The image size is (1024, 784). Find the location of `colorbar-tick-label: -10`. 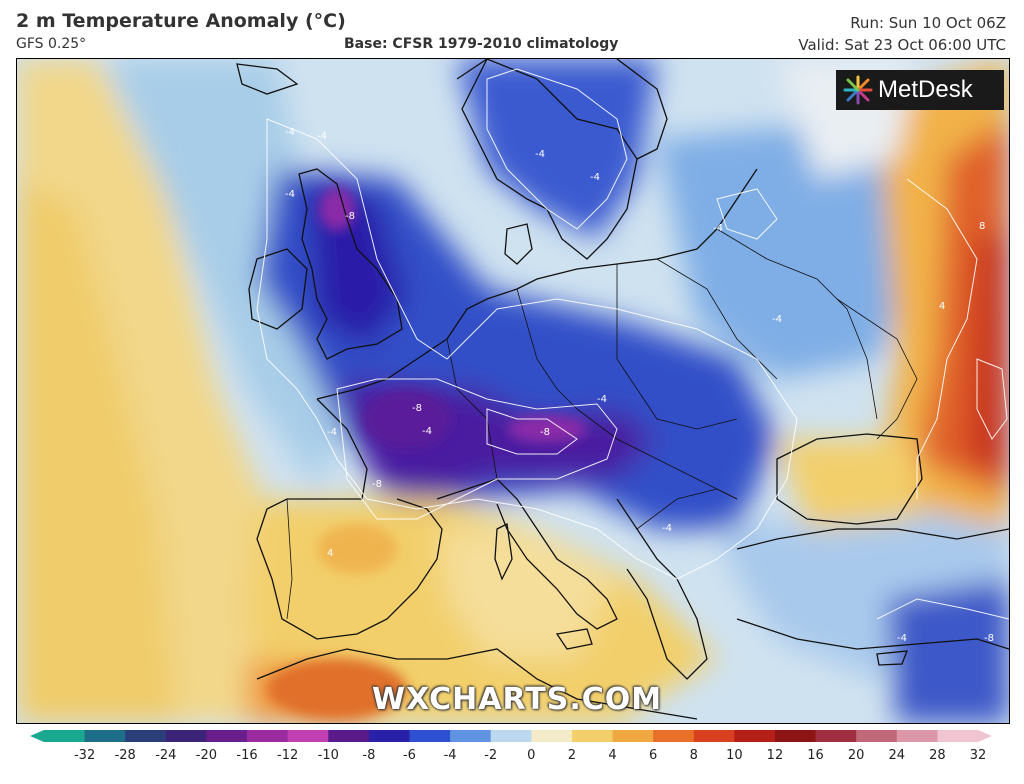

colorbar-tick-label: -10 is located at coordinates (328, 755).